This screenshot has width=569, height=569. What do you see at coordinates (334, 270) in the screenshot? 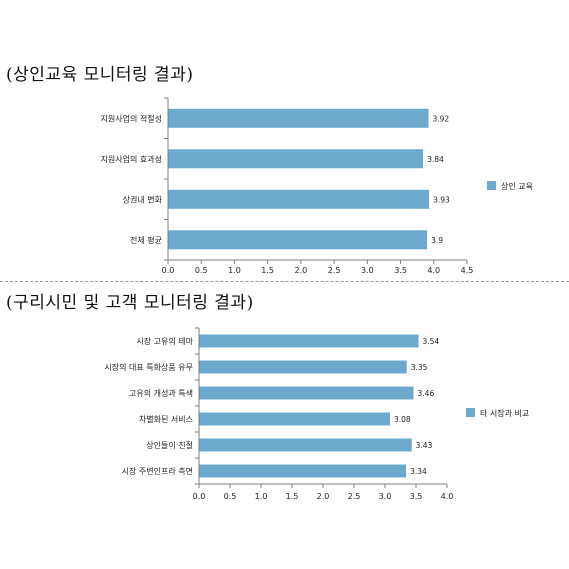
I see `merchant-x-tick-label: 2.5` at bounding box center [334, 270].